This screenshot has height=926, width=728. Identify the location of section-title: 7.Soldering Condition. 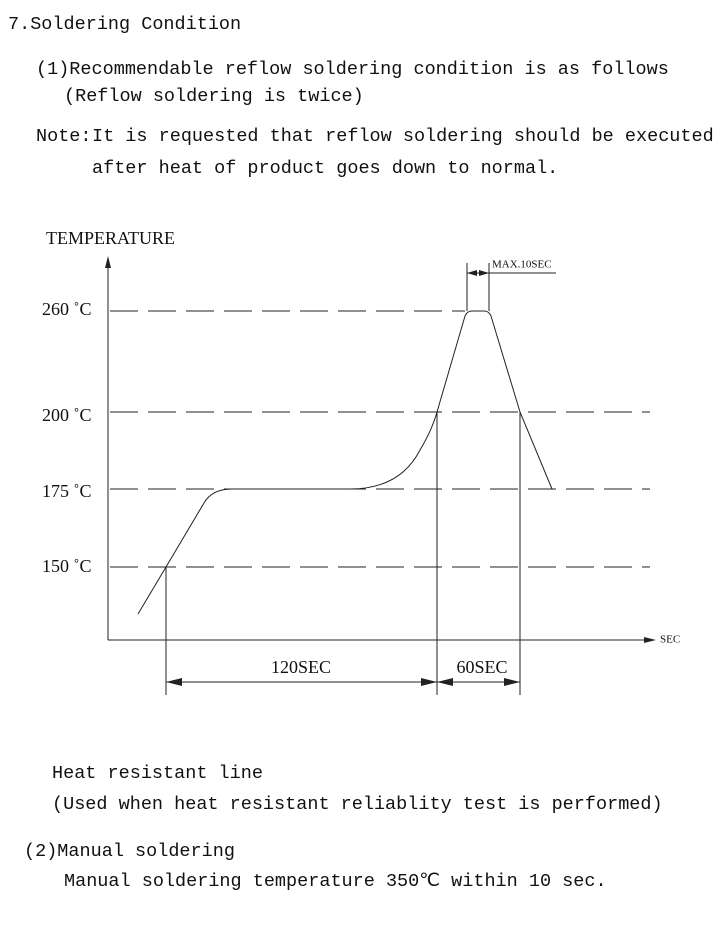
(124, 24).